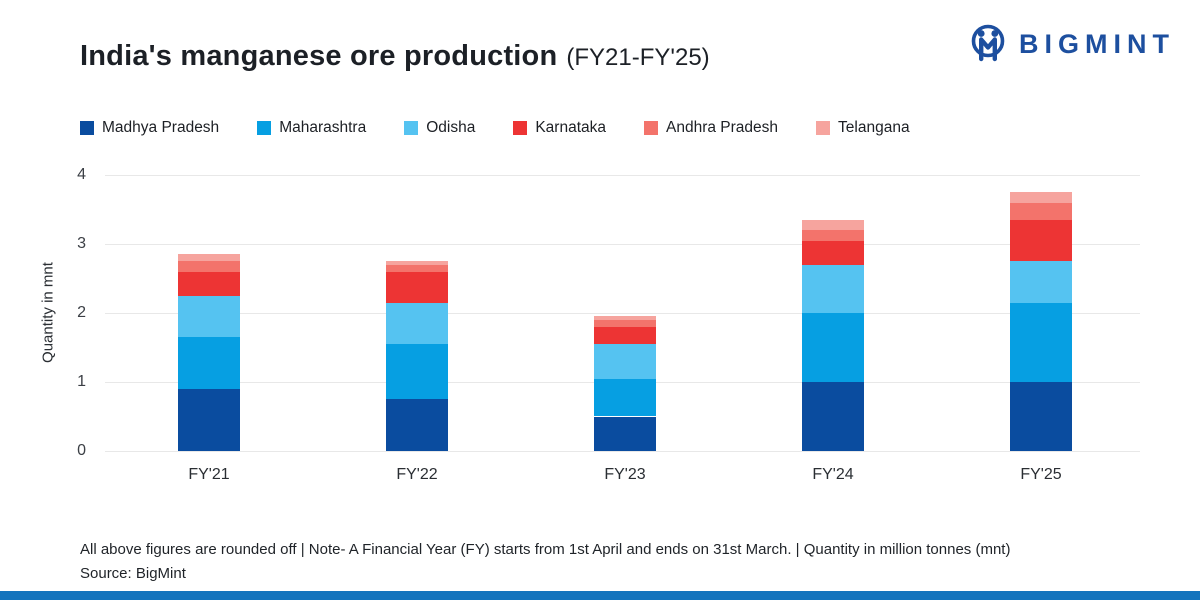 The width and height of the screenshot is (1200, 600). Describe the element at coordinates (87, 128) in the screenshot. I see `legend-swatch-madhya-pradesh` at that location.